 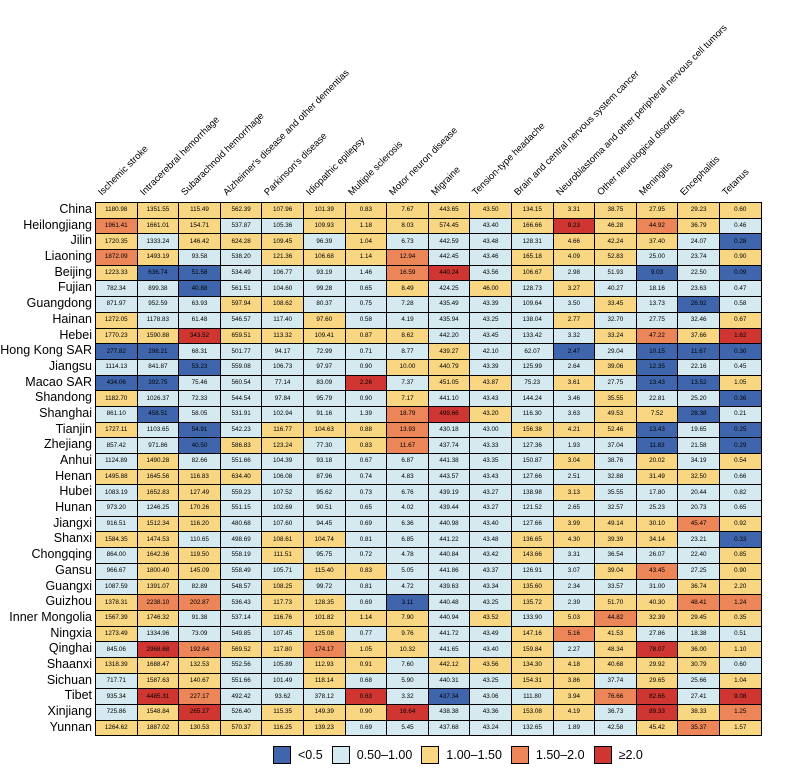 I want to click on heatmap-cell: 147.16, so click(x=532, y=634).